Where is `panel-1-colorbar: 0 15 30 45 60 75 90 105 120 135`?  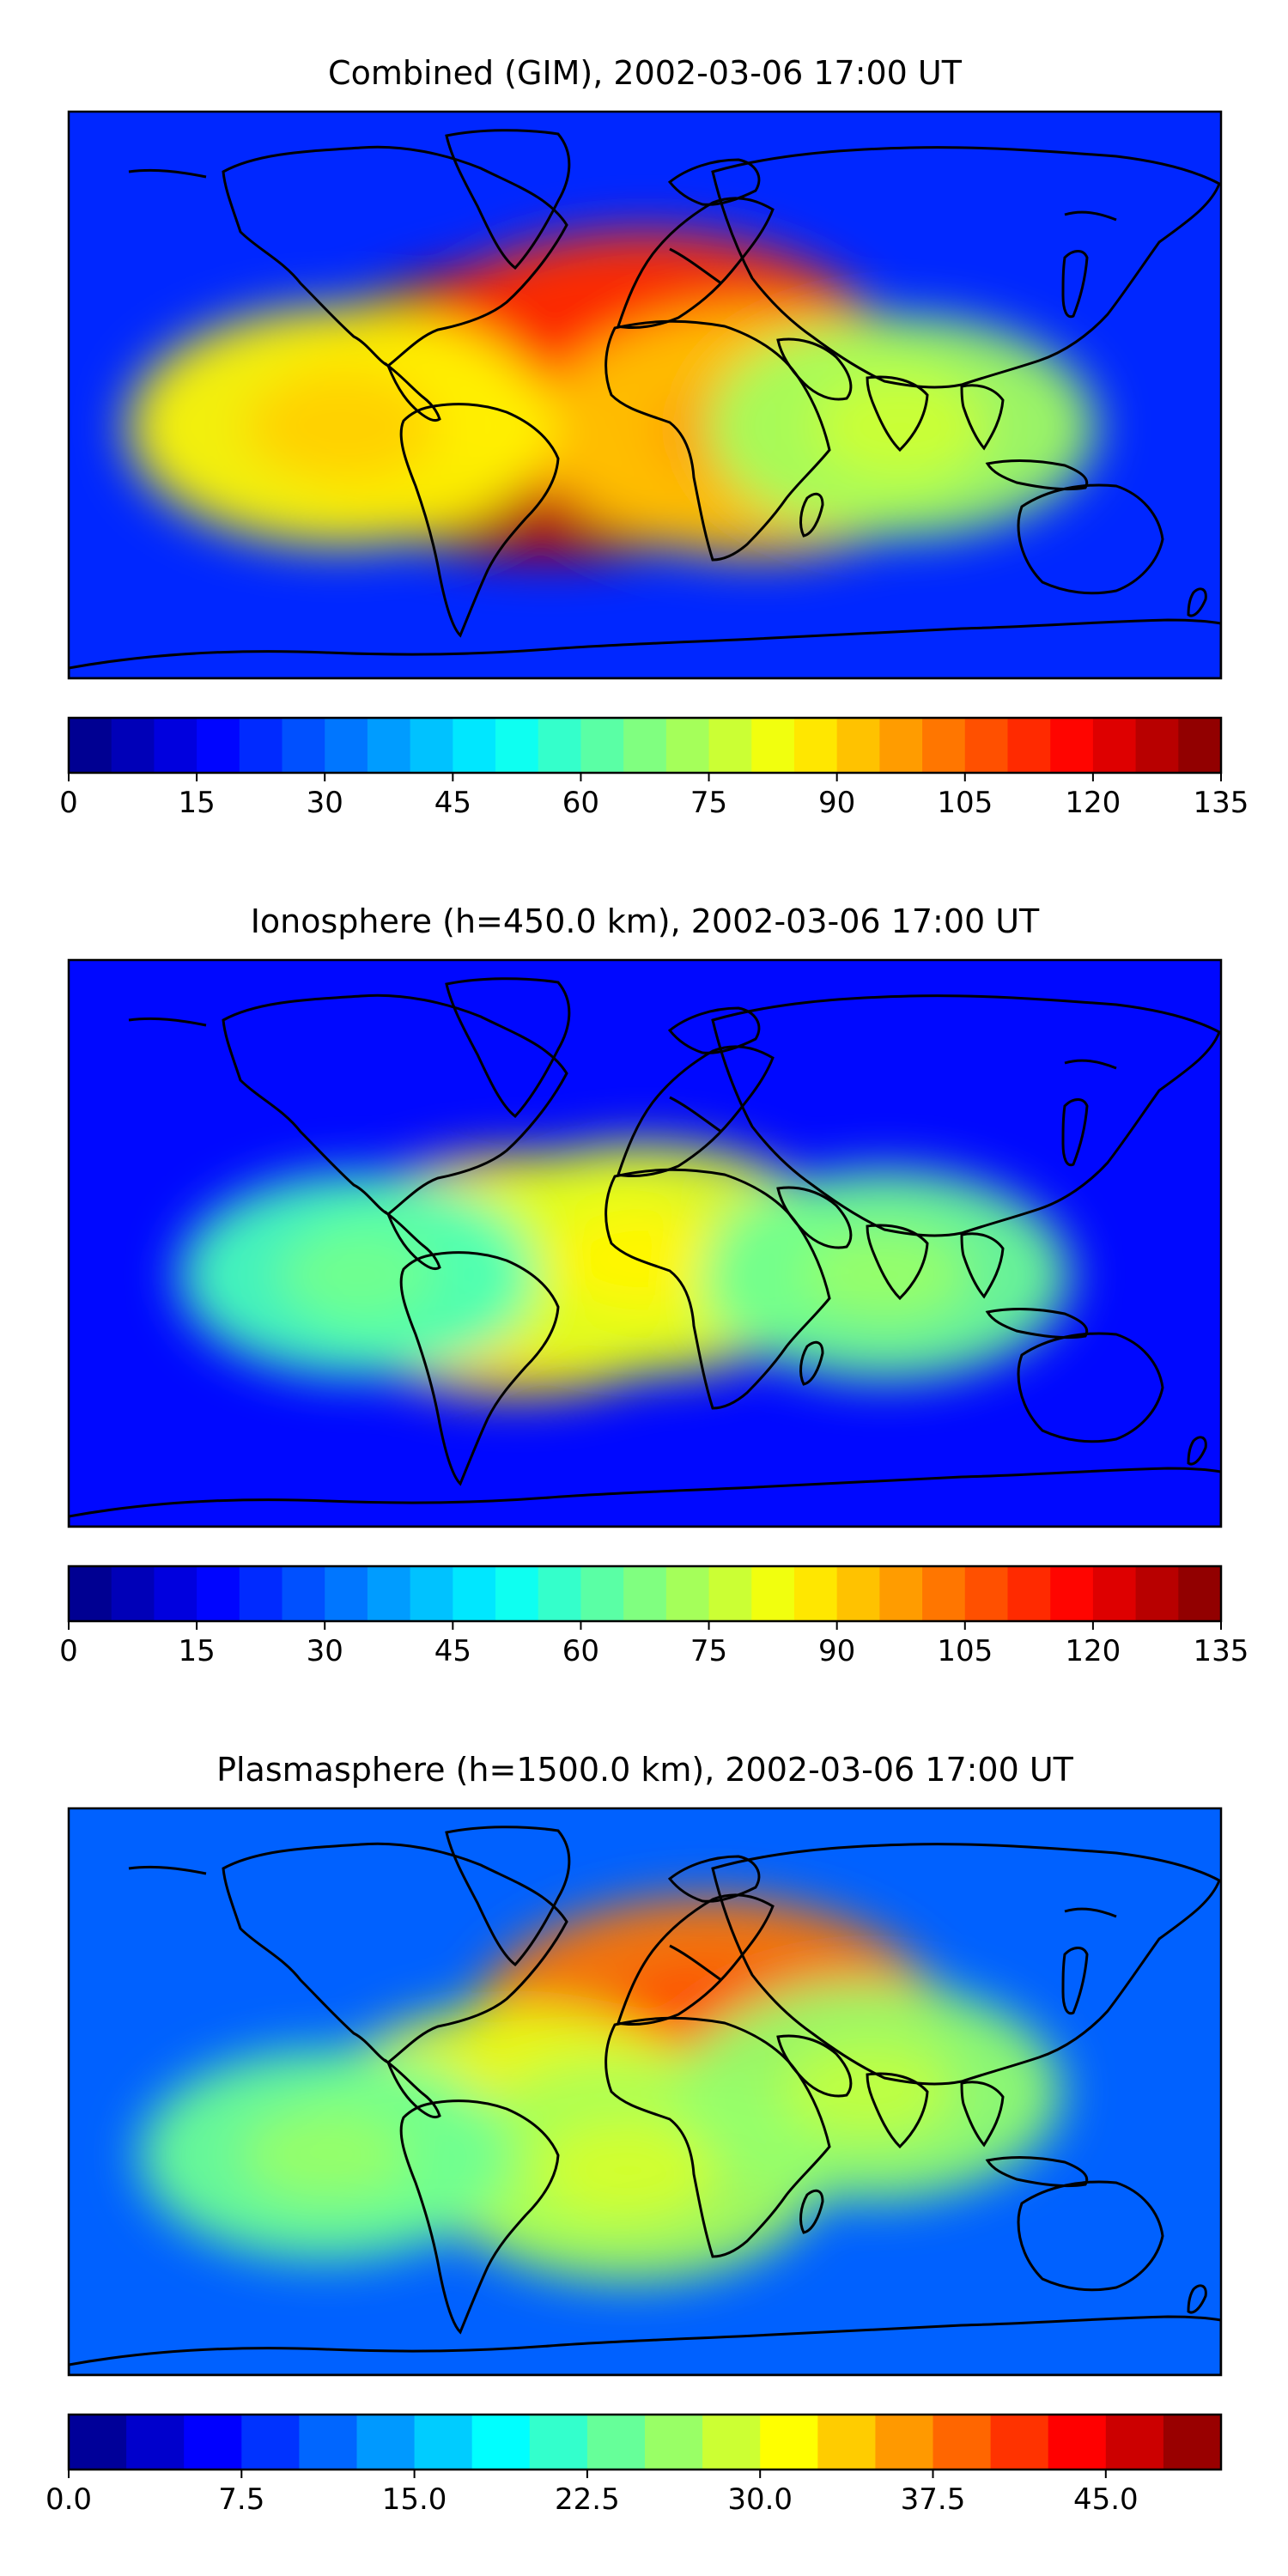
panel-1-colorbar: 0 15 30 45 60 75 90 105 120 135 is located at coordinates (654, 768).